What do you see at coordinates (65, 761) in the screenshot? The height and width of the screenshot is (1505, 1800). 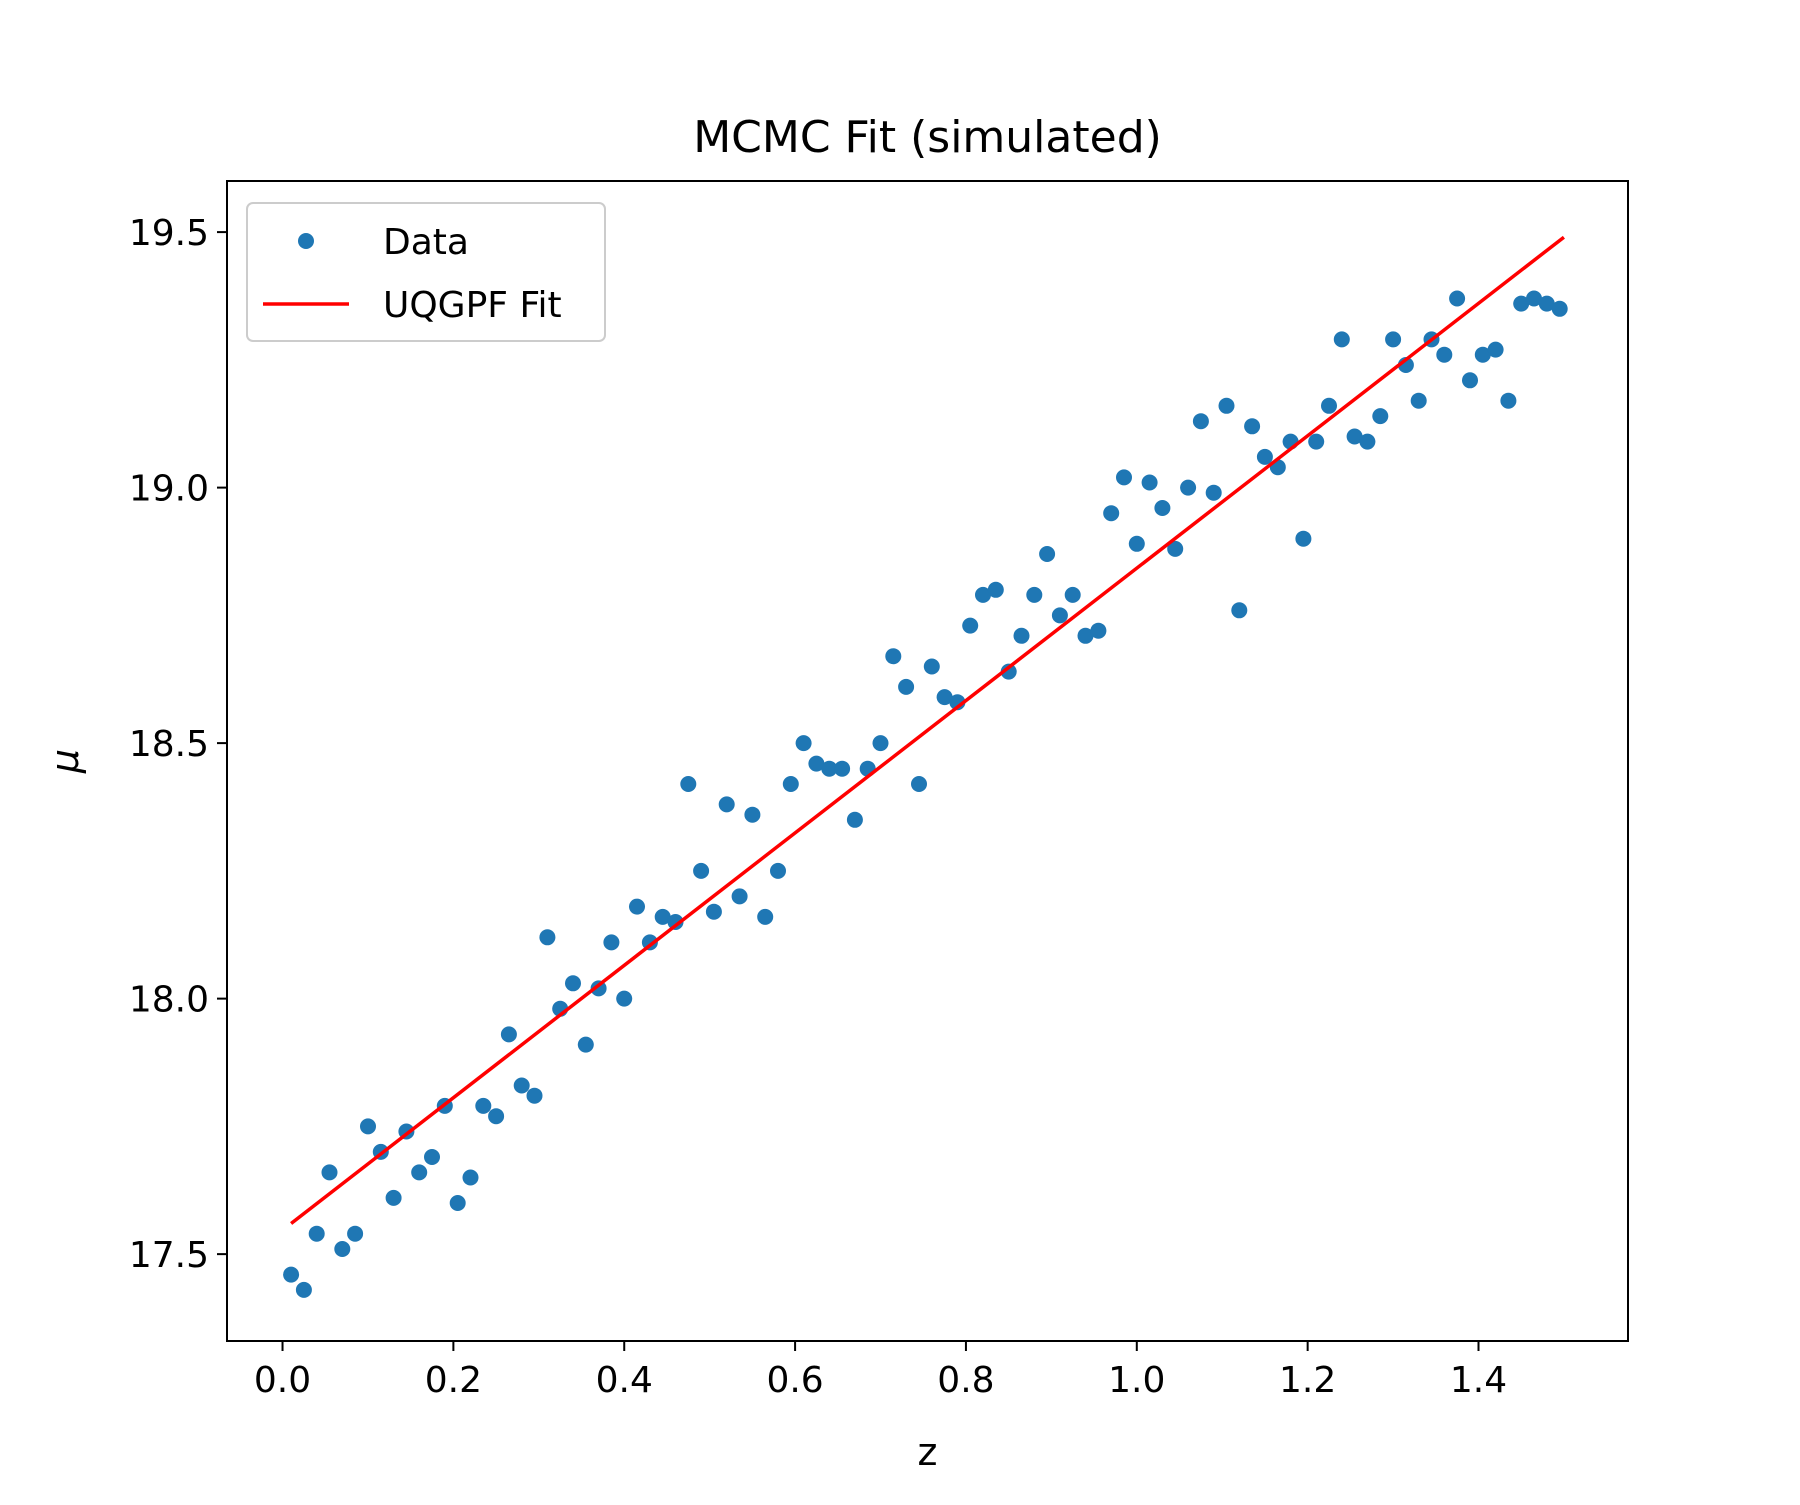 I see `y-axis-title: μ` at bounding box center [65, 761].